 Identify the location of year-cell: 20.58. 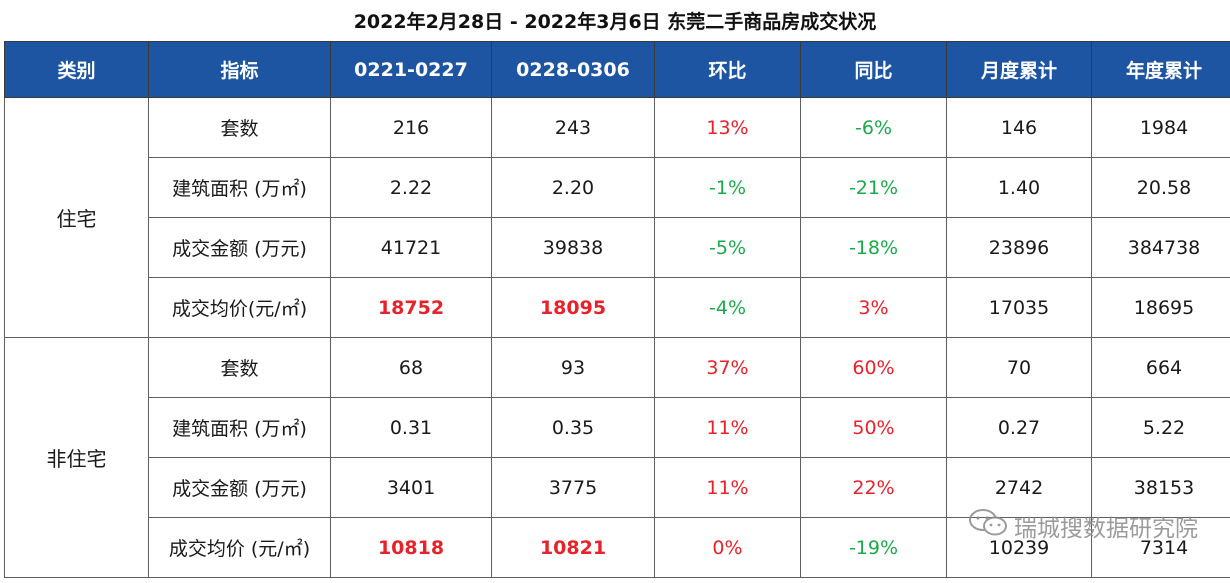
(1160, 187).